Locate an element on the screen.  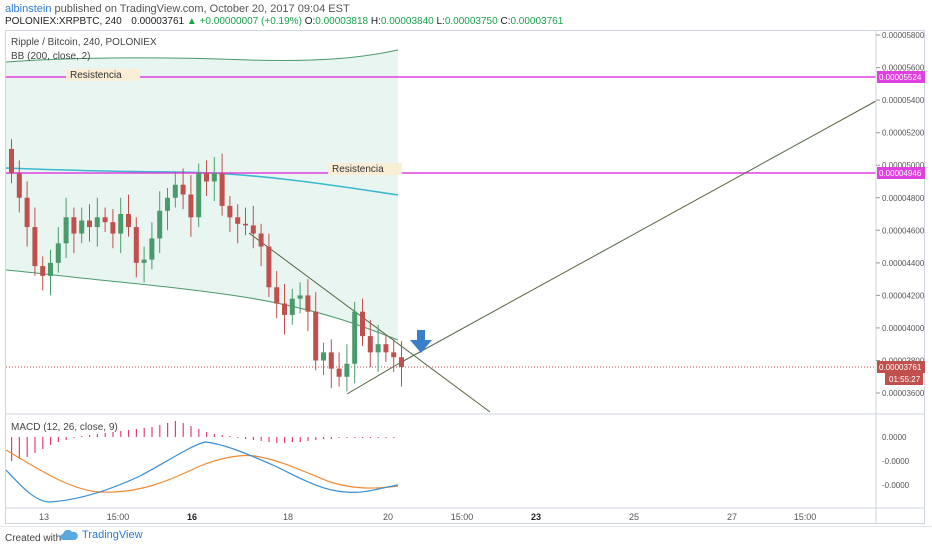
price-tick-label: 0.00003600 is located at coordinates (903, 393).